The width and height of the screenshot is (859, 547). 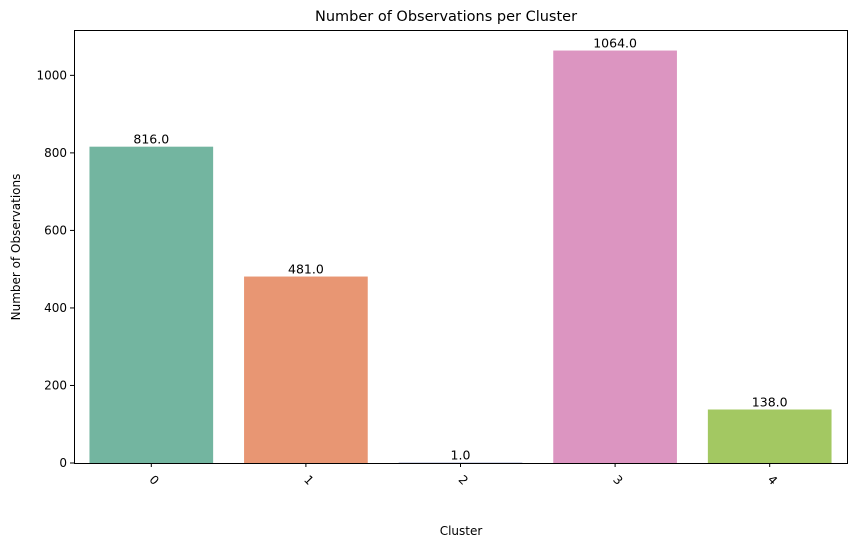 What do you see at coordinates (55, 230) in the screenshot?
I see `y-tick-label: 600` at bounding box center [55, 230].